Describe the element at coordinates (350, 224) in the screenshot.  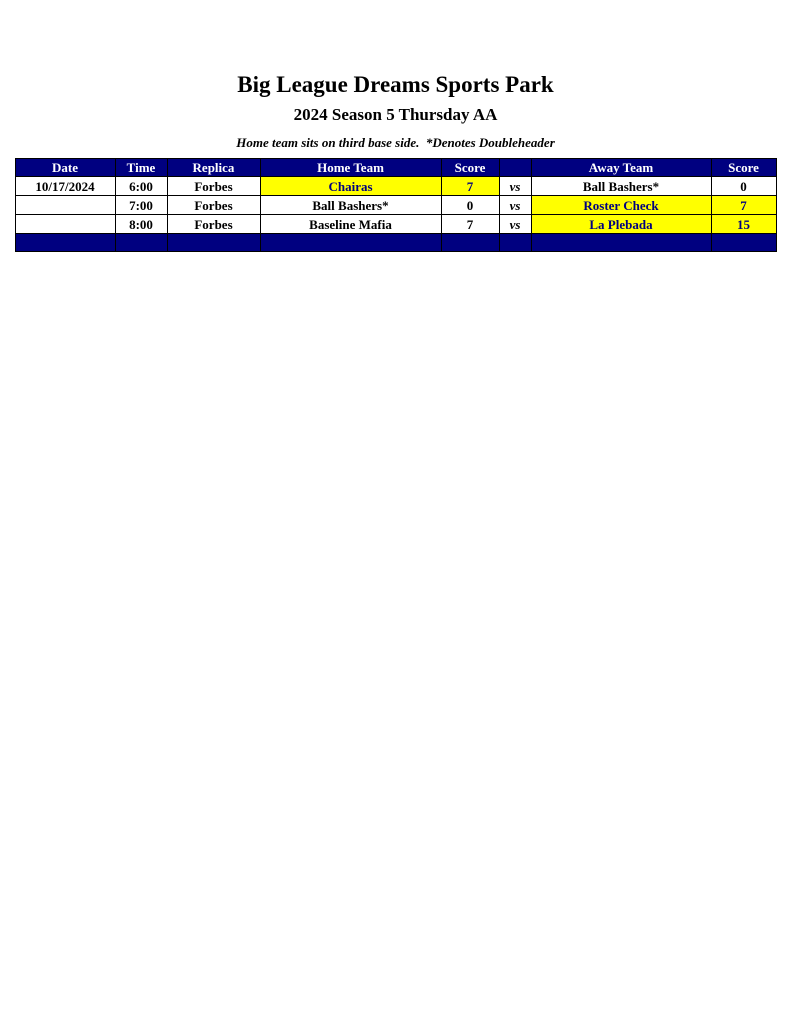
I see `home-team-cell: Baseline Mafia` at that location.